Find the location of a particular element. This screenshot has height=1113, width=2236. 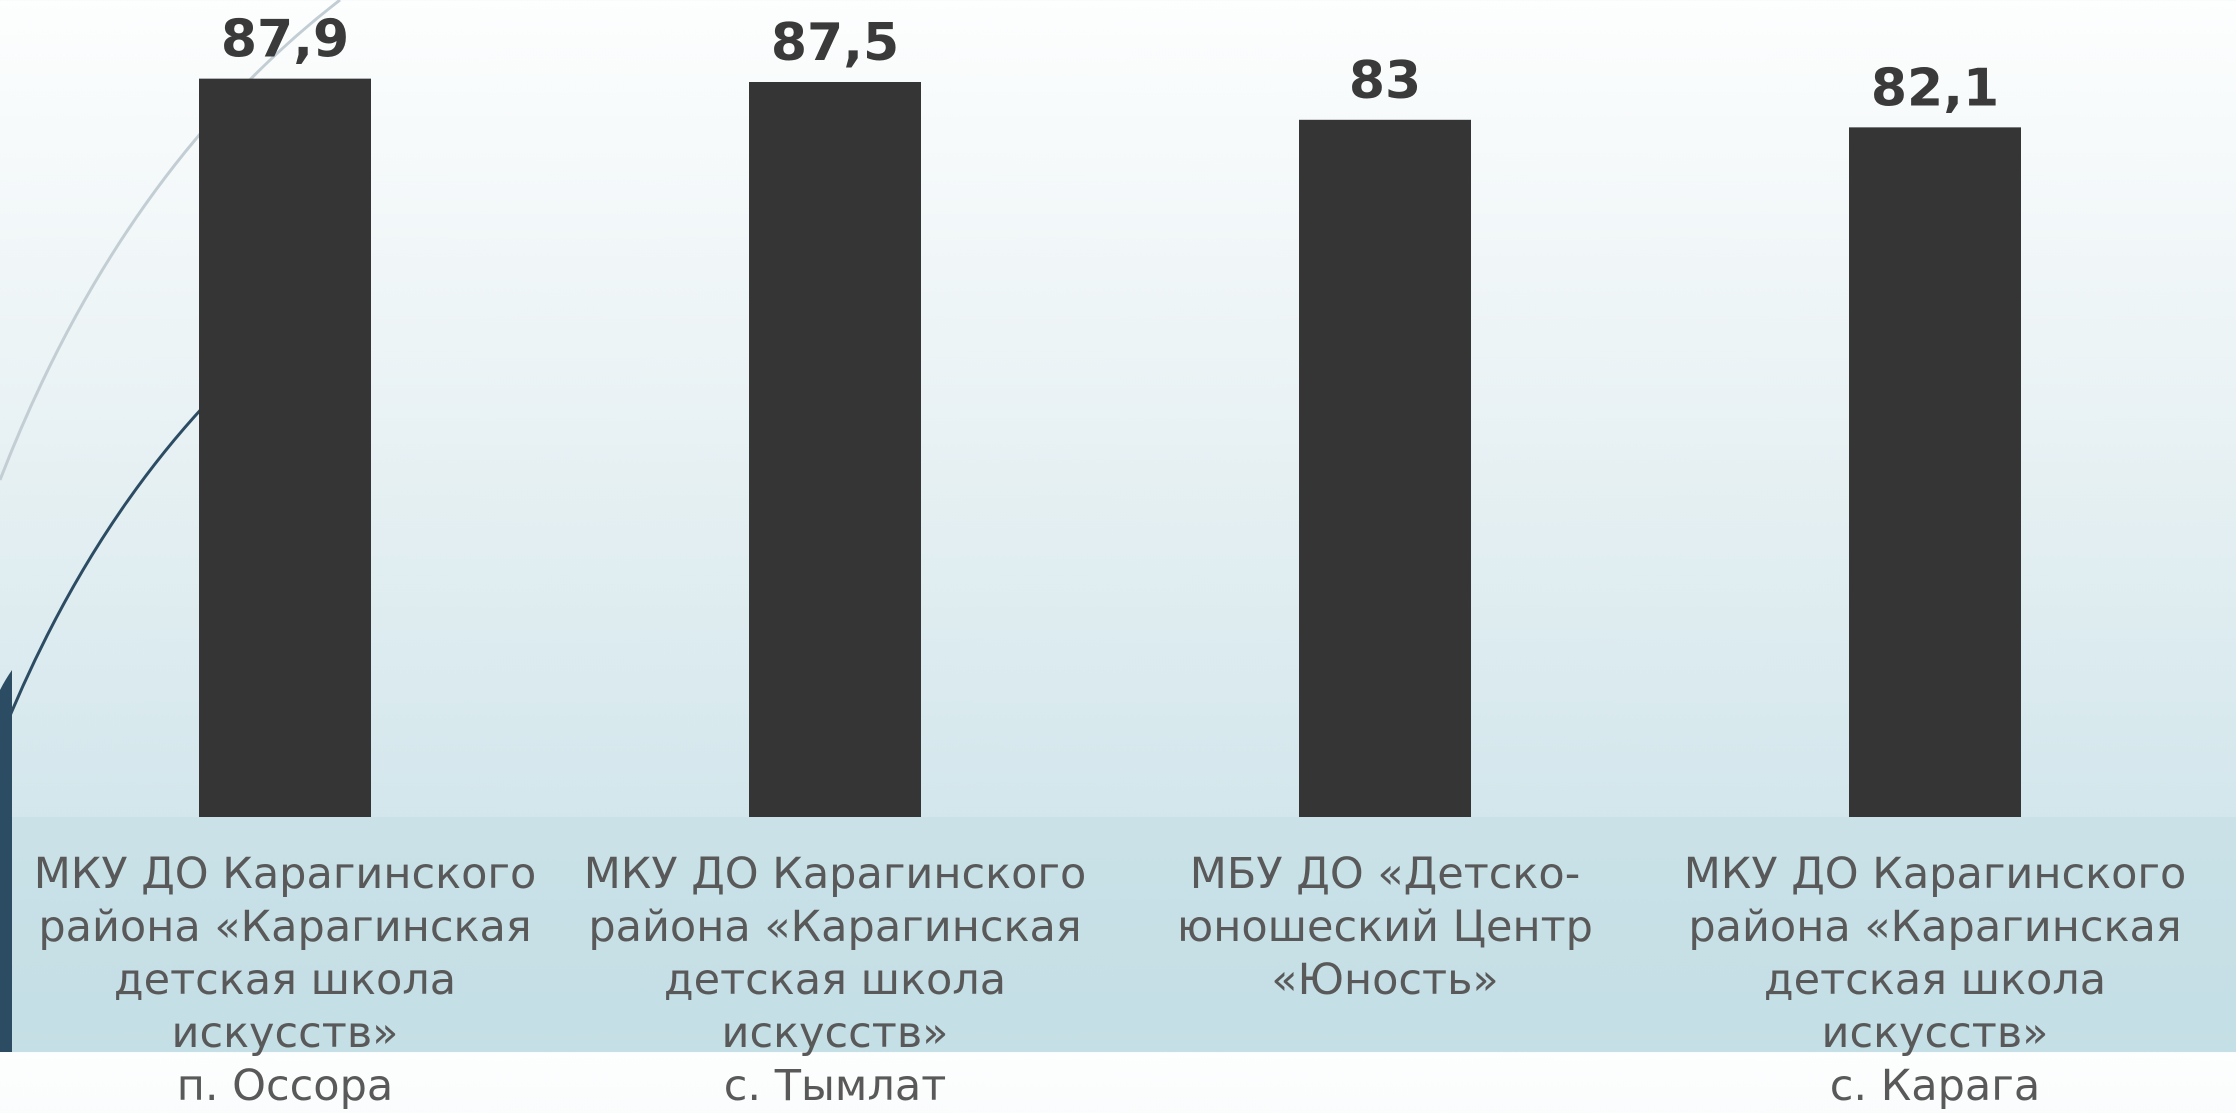

value-label: 82,1 is located at coordinates (1935, 88).